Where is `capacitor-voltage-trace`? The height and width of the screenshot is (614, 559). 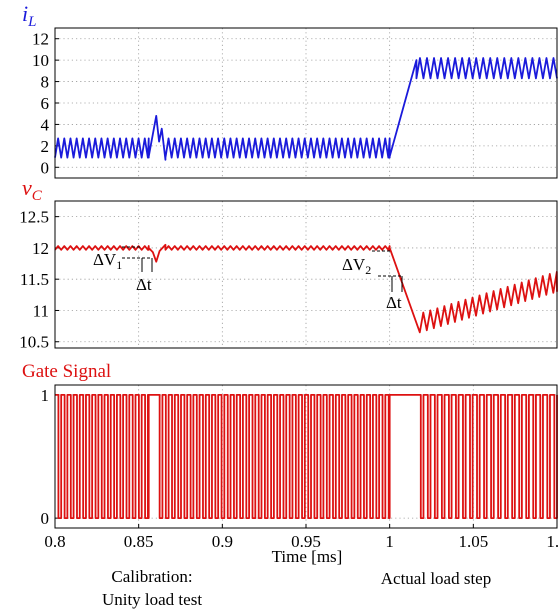 capacitor-voltage-trace is located at coordinates (306, 288).